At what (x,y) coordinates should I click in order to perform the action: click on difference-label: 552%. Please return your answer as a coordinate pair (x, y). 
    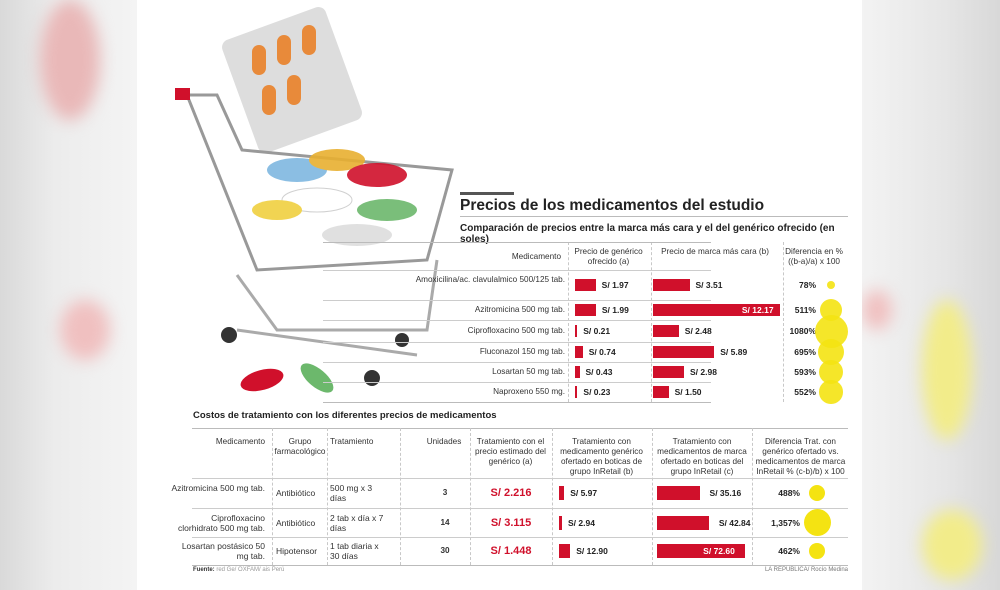
    Looking at the image, I should click on (805, 392).